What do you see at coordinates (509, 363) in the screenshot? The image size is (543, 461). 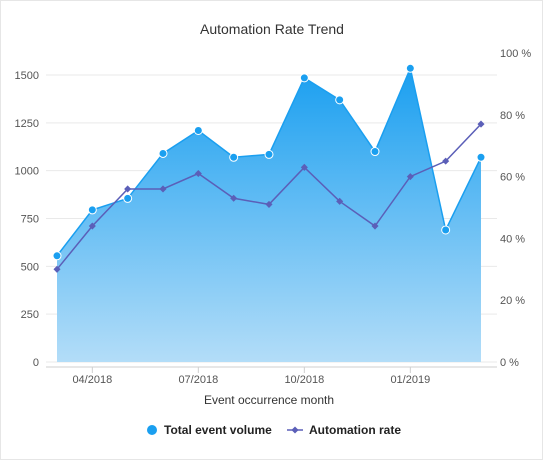 I see `y-right-tick-label: 0 %` at bounding box center [509, 363].